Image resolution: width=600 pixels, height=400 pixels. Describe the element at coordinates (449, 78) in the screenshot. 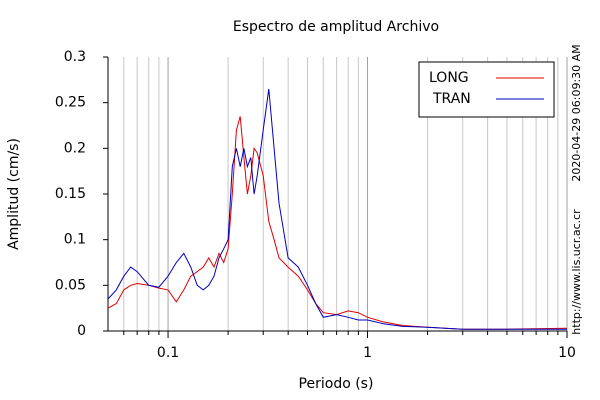

I see `legend-label: LONG` at that location.